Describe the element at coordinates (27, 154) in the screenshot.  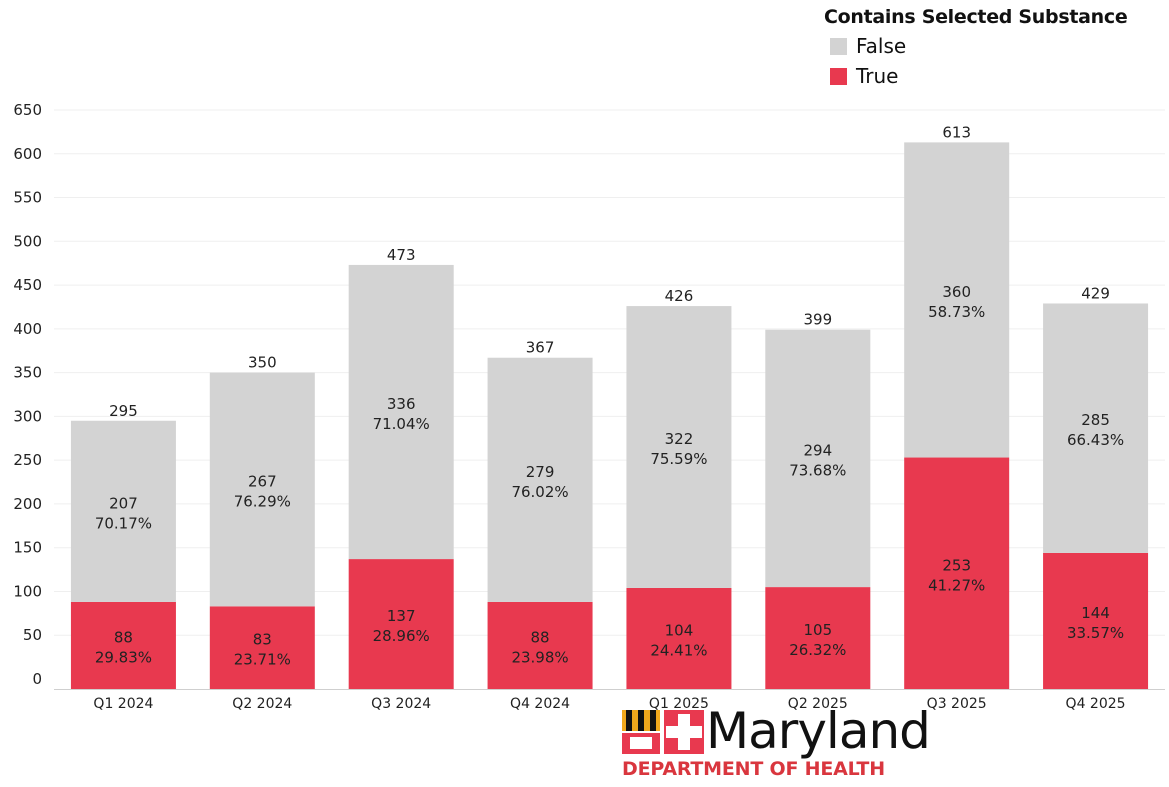
I see `y-tick-label: 600` at that location.